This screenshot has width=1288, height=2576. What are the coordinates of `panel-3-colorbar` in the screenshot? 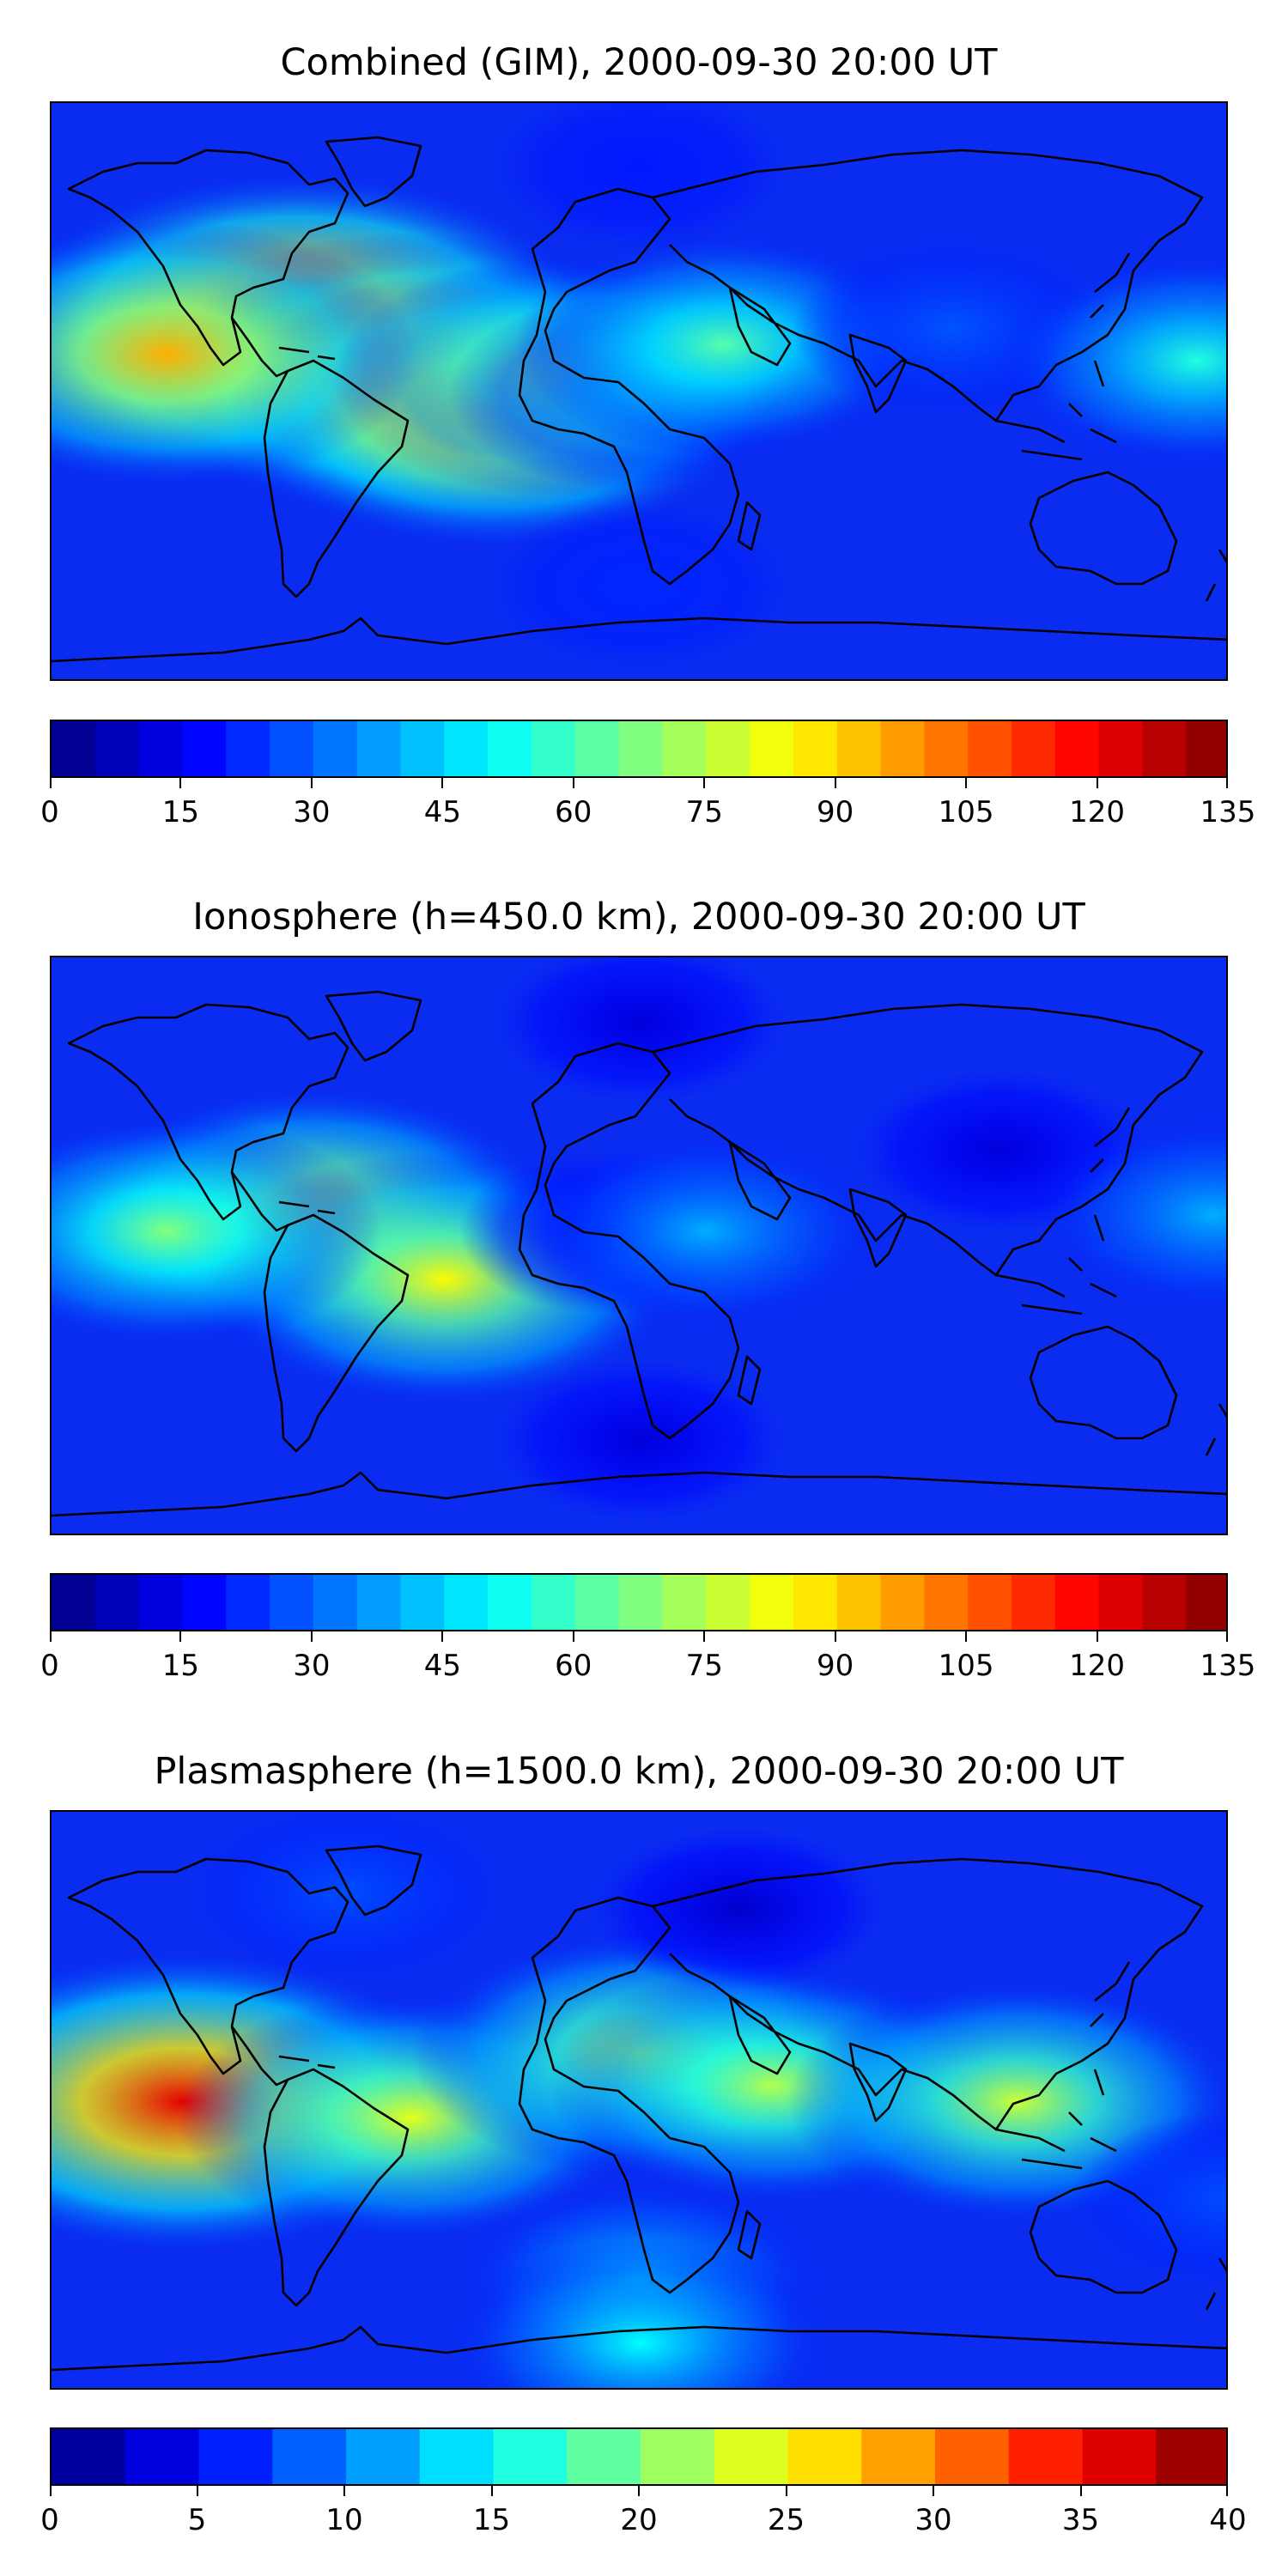 It's located at (639, 2456).